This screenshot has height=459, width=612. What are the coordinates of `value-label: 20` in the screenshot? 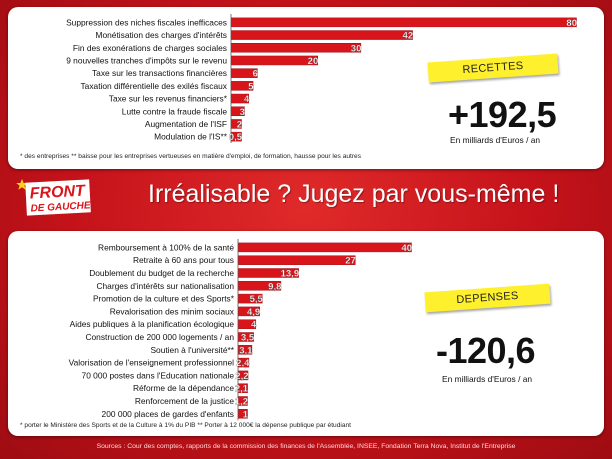 It's located at (313, 61).